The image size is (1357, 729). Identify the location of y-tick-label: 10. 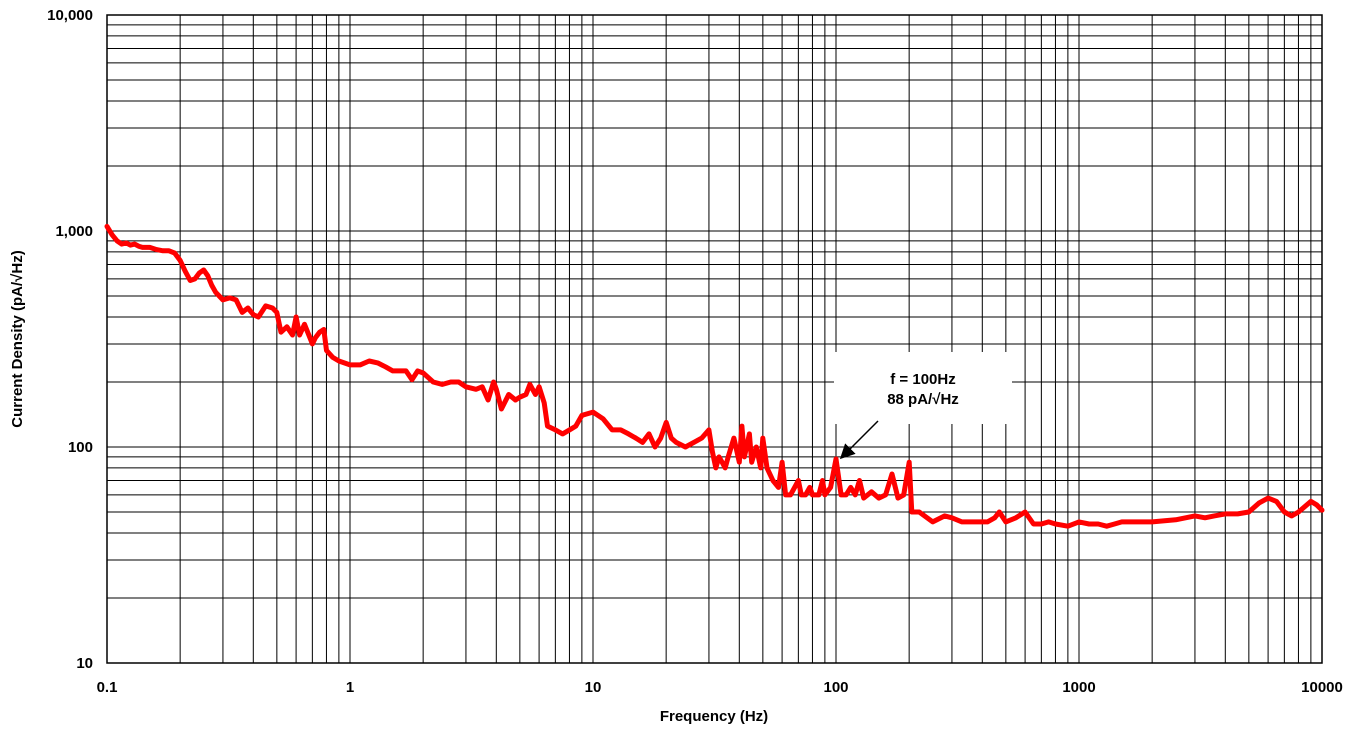
(84, 663).